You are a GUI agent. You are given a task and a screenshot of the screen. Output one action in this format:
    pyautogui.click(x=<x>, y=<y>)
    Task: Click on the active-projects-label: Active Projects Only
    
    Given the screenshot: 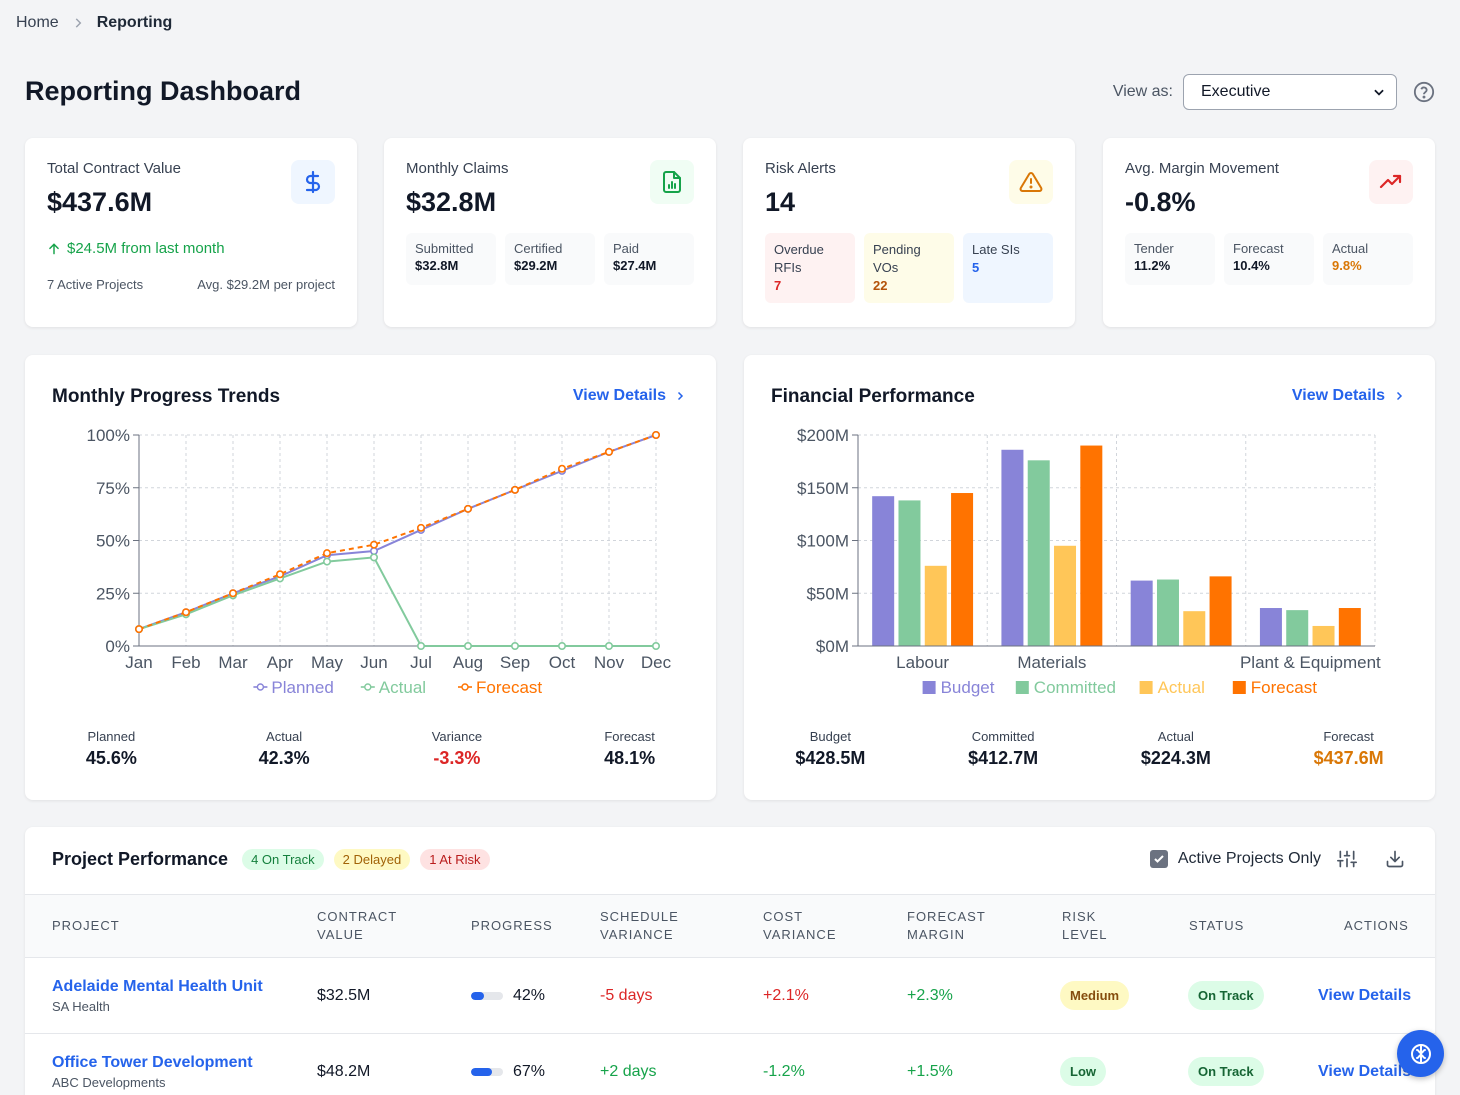 What is the action you would take?
    pyautogui.click(x=1249, y=858)
    